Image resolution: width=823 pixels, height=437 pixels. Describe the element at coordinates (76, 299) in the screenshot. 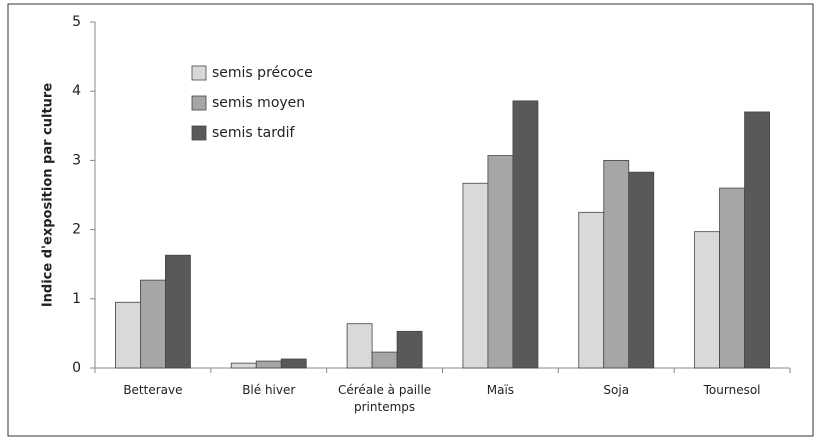

I see `y-tick-label: 1` at that location.